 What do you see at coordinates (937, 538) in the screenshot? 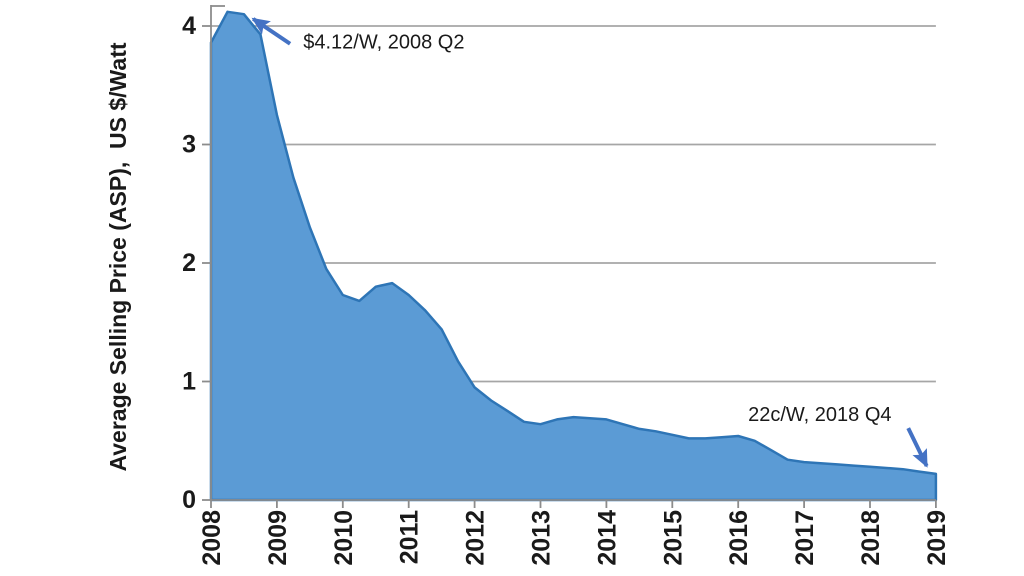
I see `x-tick-label-2019: 2019` at bounding box center [937, 538].